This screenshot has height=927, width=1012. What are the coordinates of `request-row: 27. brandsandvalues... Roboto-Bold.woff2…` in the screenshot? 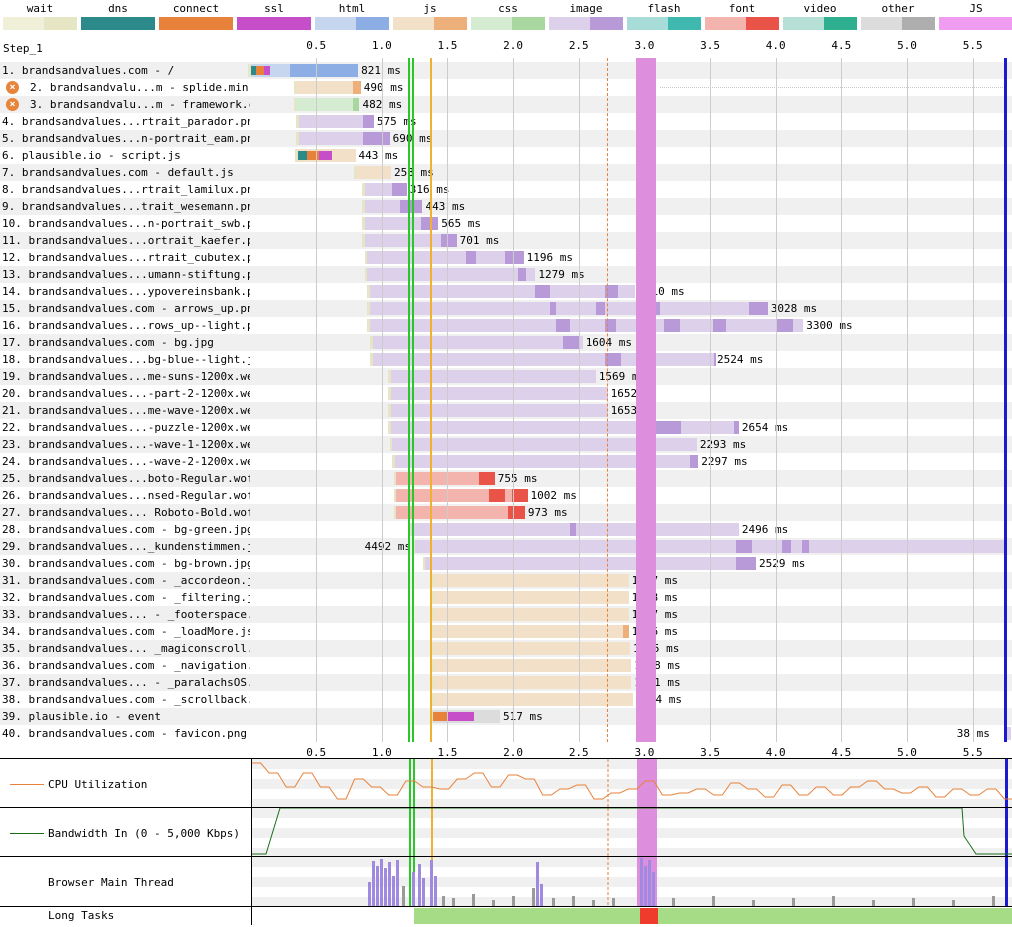 It's located at (506, 512).